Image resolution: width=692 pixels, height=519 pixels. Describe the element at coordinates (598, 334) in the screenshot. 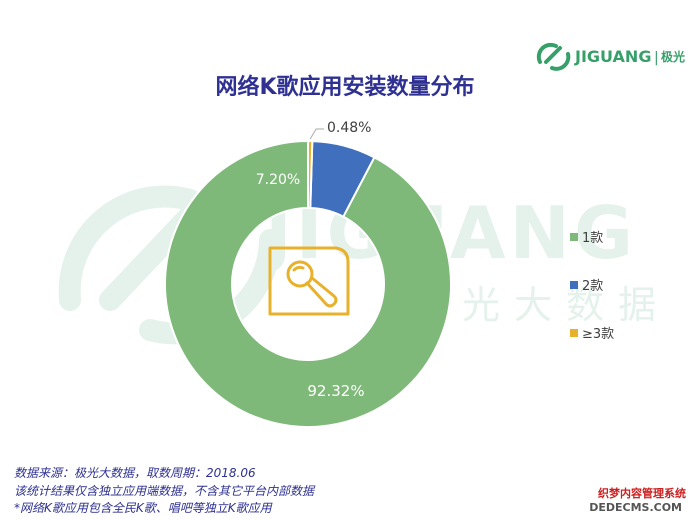

I see `legend-label-three-plus: ≥3款` at that location.